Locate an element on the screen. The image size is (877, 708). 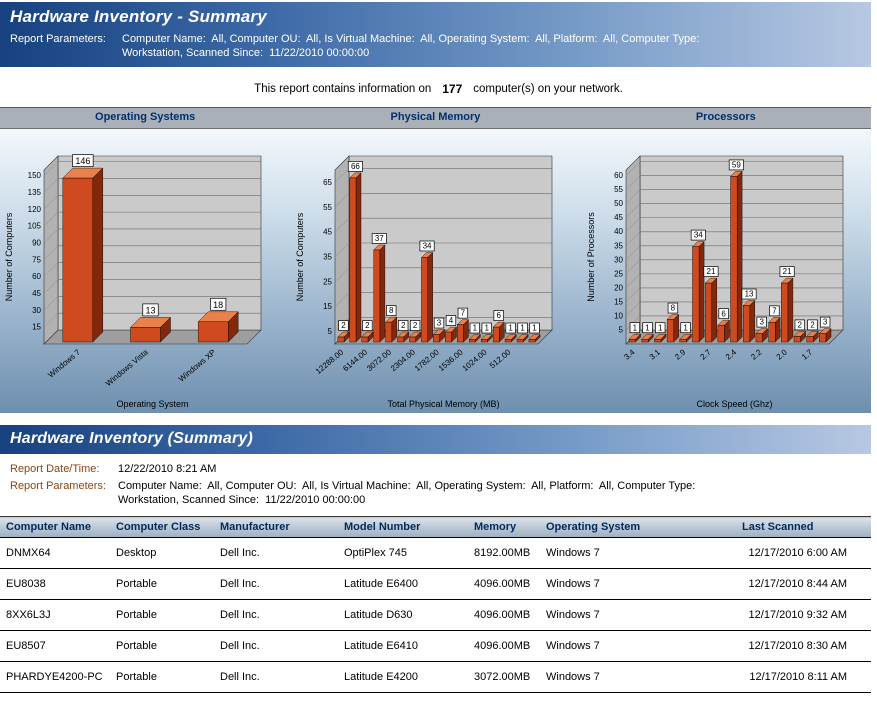
svg-text: Number of Processors is located at coordinates (591, 257).